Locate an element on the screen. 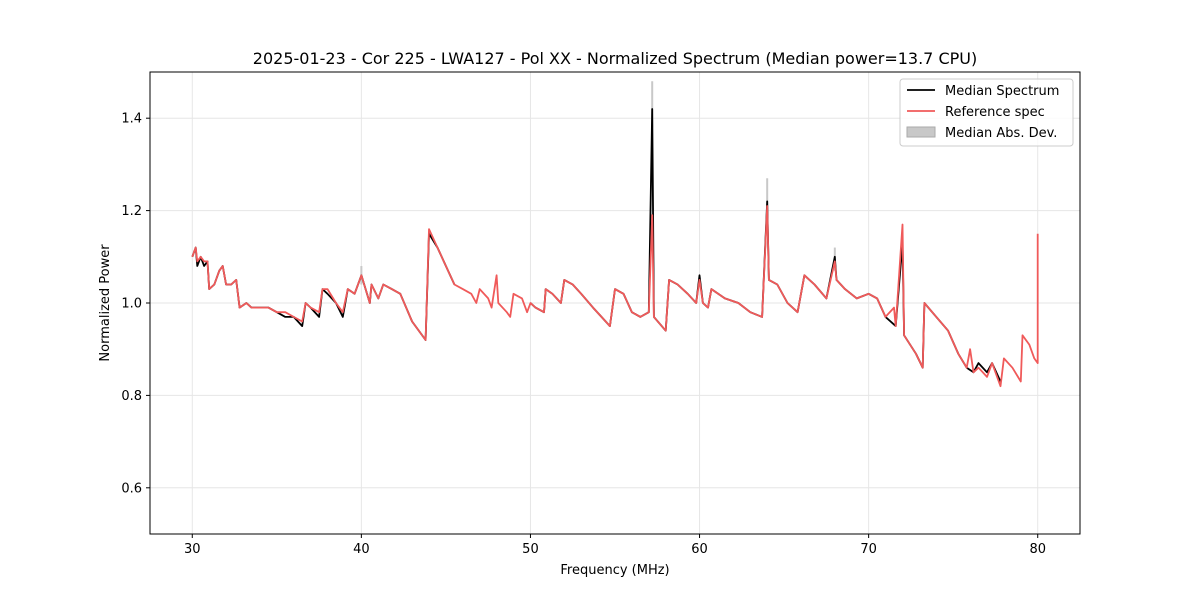 The width and height of the screenshot is (1200, 600). y-tick-label: 1.2 is located at coordinates (131, 211).